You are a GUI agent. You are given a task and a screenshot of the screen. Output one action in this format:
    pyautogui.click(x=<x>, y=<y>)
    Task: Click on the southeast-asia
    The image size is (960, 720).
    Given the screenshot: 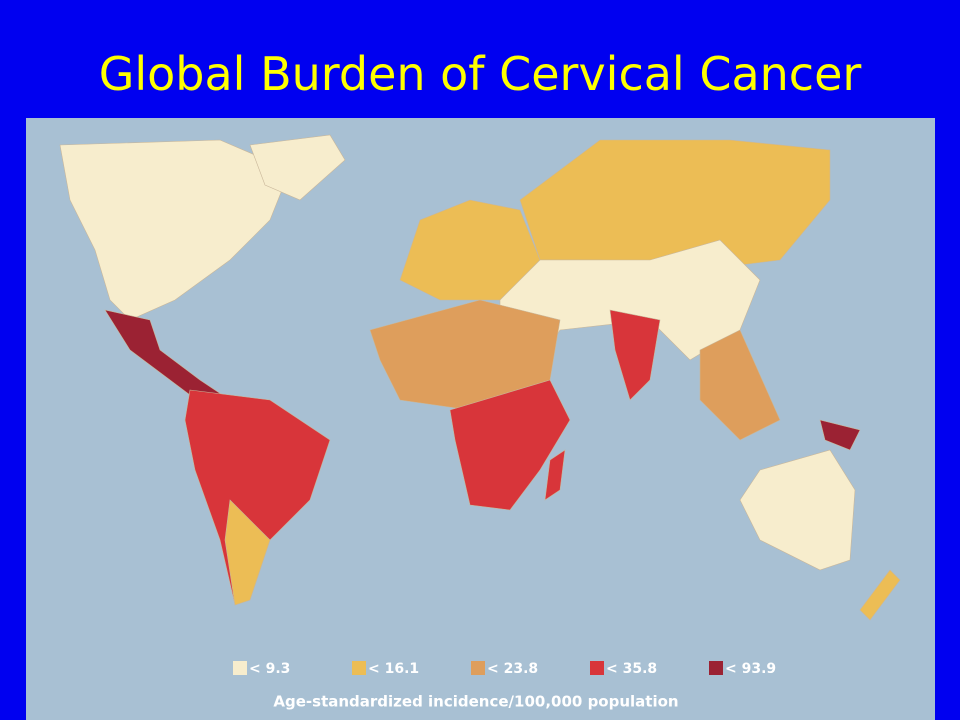 What is the action you would take?
    pyautogui.click(x=740, y=385)
    